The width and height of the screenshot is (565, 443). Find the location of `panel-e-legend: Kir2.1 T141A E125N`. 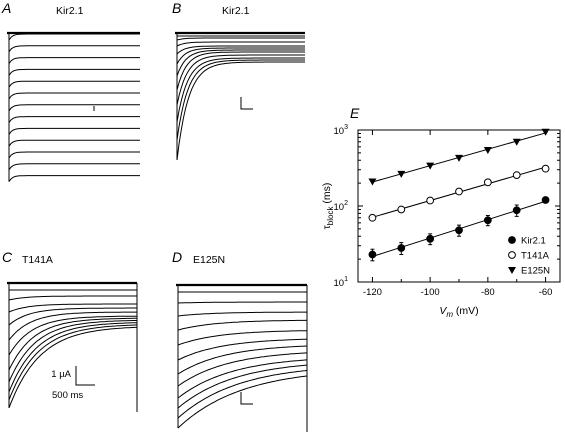

panel-e-legend: Kir2.1 T141A E125N is located at coordinates (529, 256).